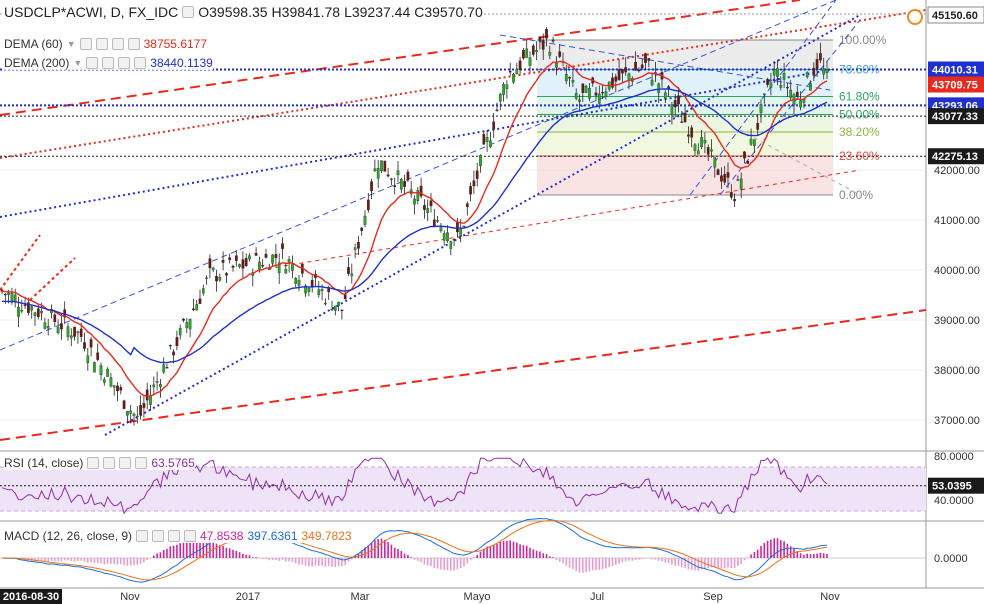  I want to click on legend-rsi: RSI (14, close) 63.5765, so click(99, 463).